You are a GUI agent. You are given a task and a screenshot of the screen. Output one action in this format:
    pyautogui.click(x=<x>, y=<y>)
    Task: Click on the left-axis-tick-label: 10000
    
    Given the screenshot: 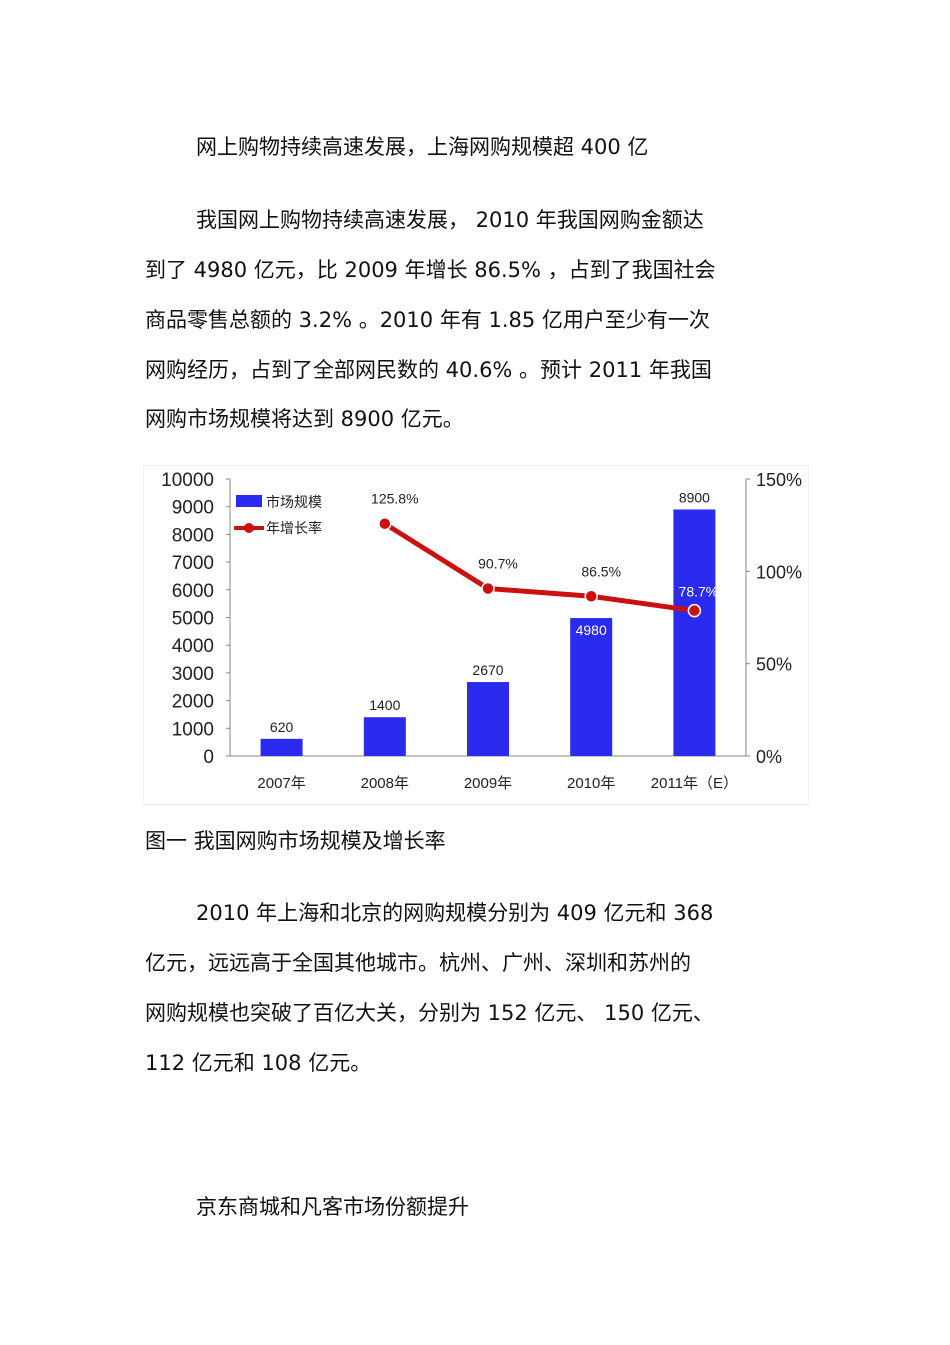 What is the action you would take?
    pyautogui.click(x=187, y=480)
    